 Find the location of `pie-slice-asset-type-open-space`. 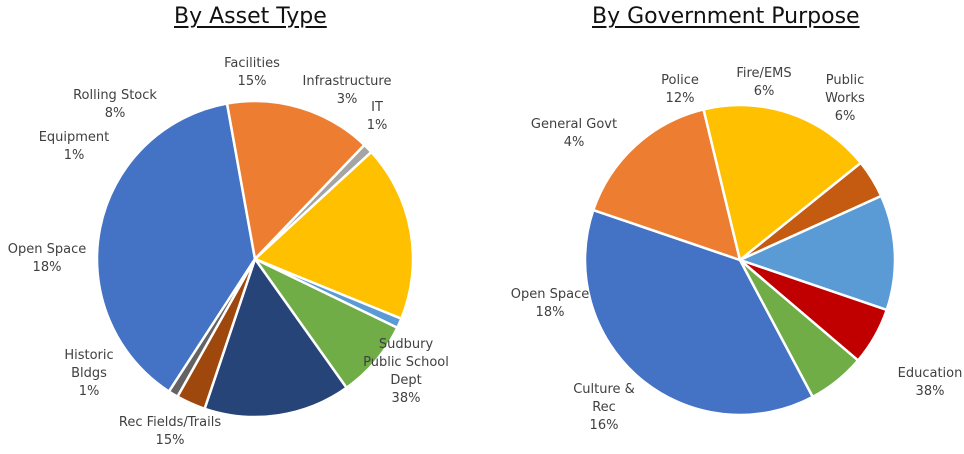

pie-slice-asset-type-open-space is located at coordinates (334, 235).